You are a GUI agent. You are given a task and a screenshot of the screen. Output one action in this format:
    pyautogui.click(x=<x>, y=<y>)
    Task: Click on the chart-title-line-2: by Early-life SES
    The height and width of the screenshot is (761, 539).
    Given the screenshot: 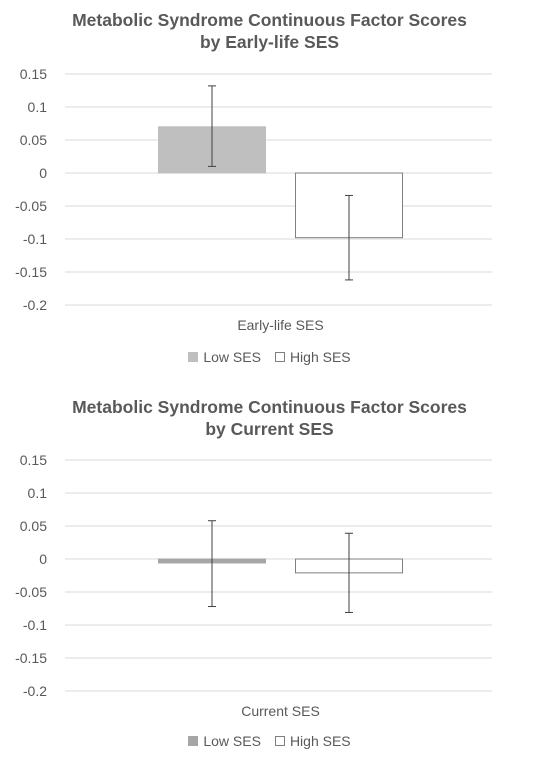 What is the action you would take?
    pyautogui.click(x=269, y=42)
    